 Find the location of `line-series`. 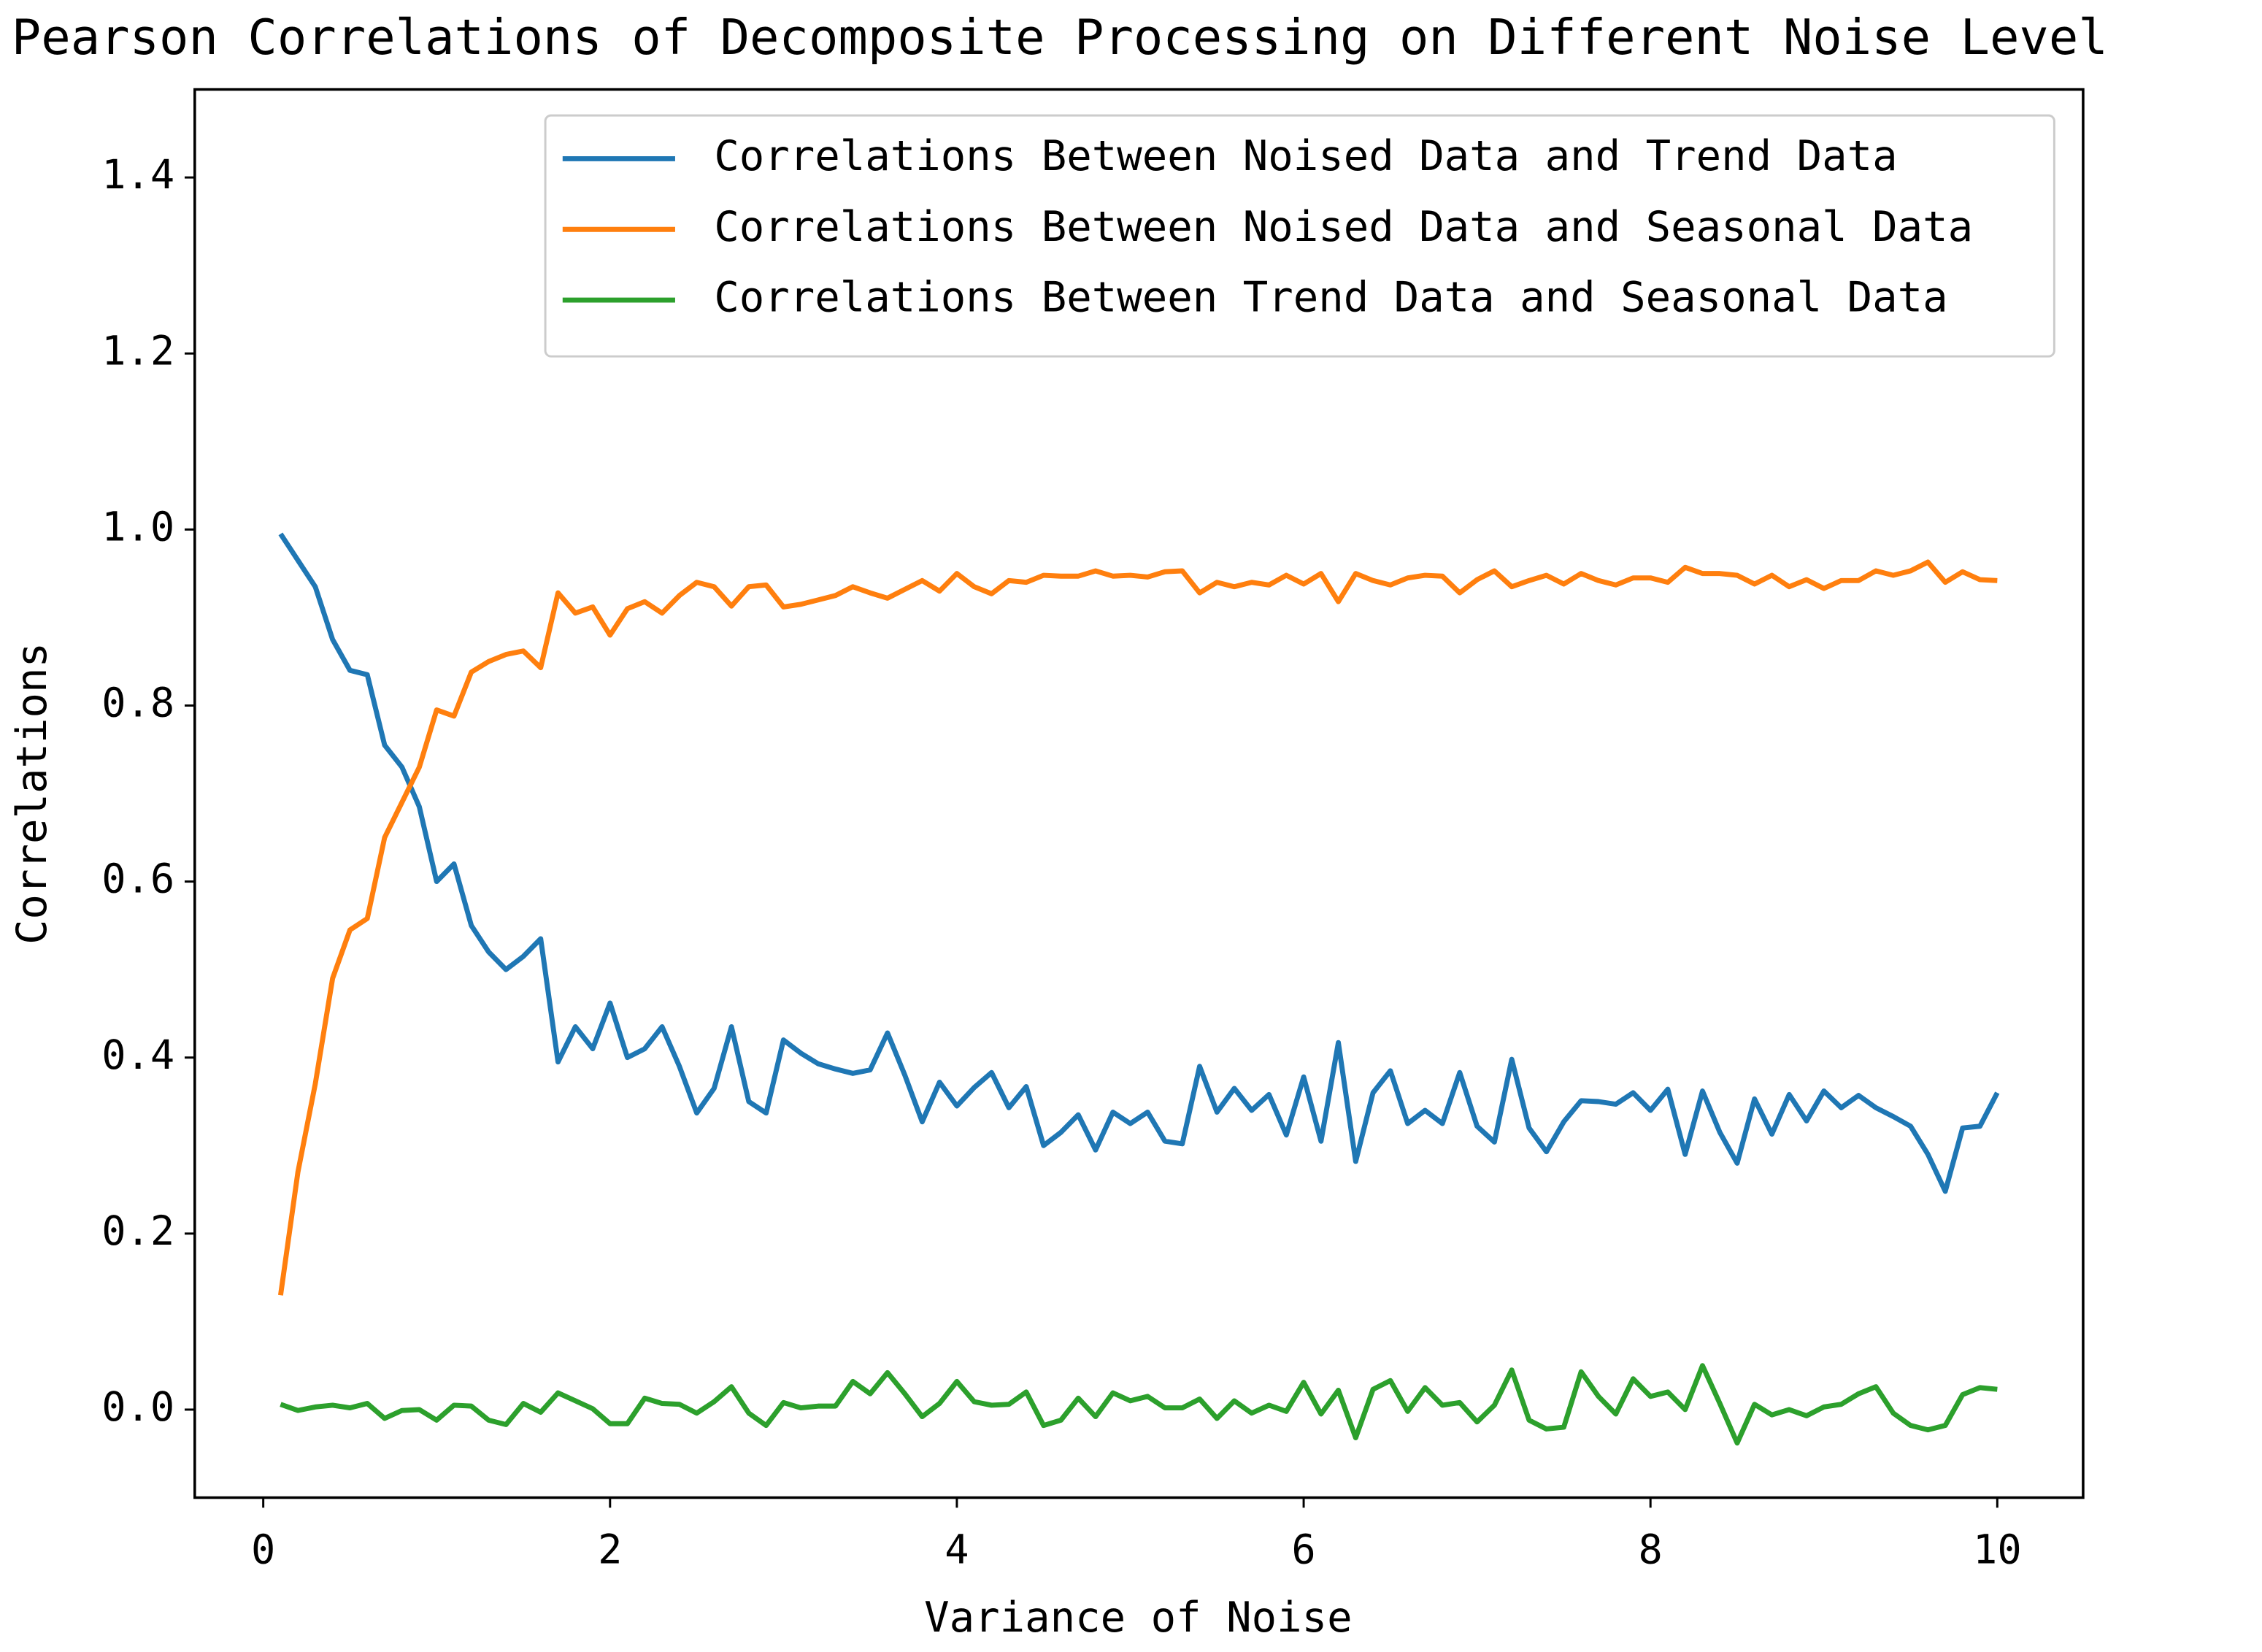

line-series is located at coordinates (1139, 1405).